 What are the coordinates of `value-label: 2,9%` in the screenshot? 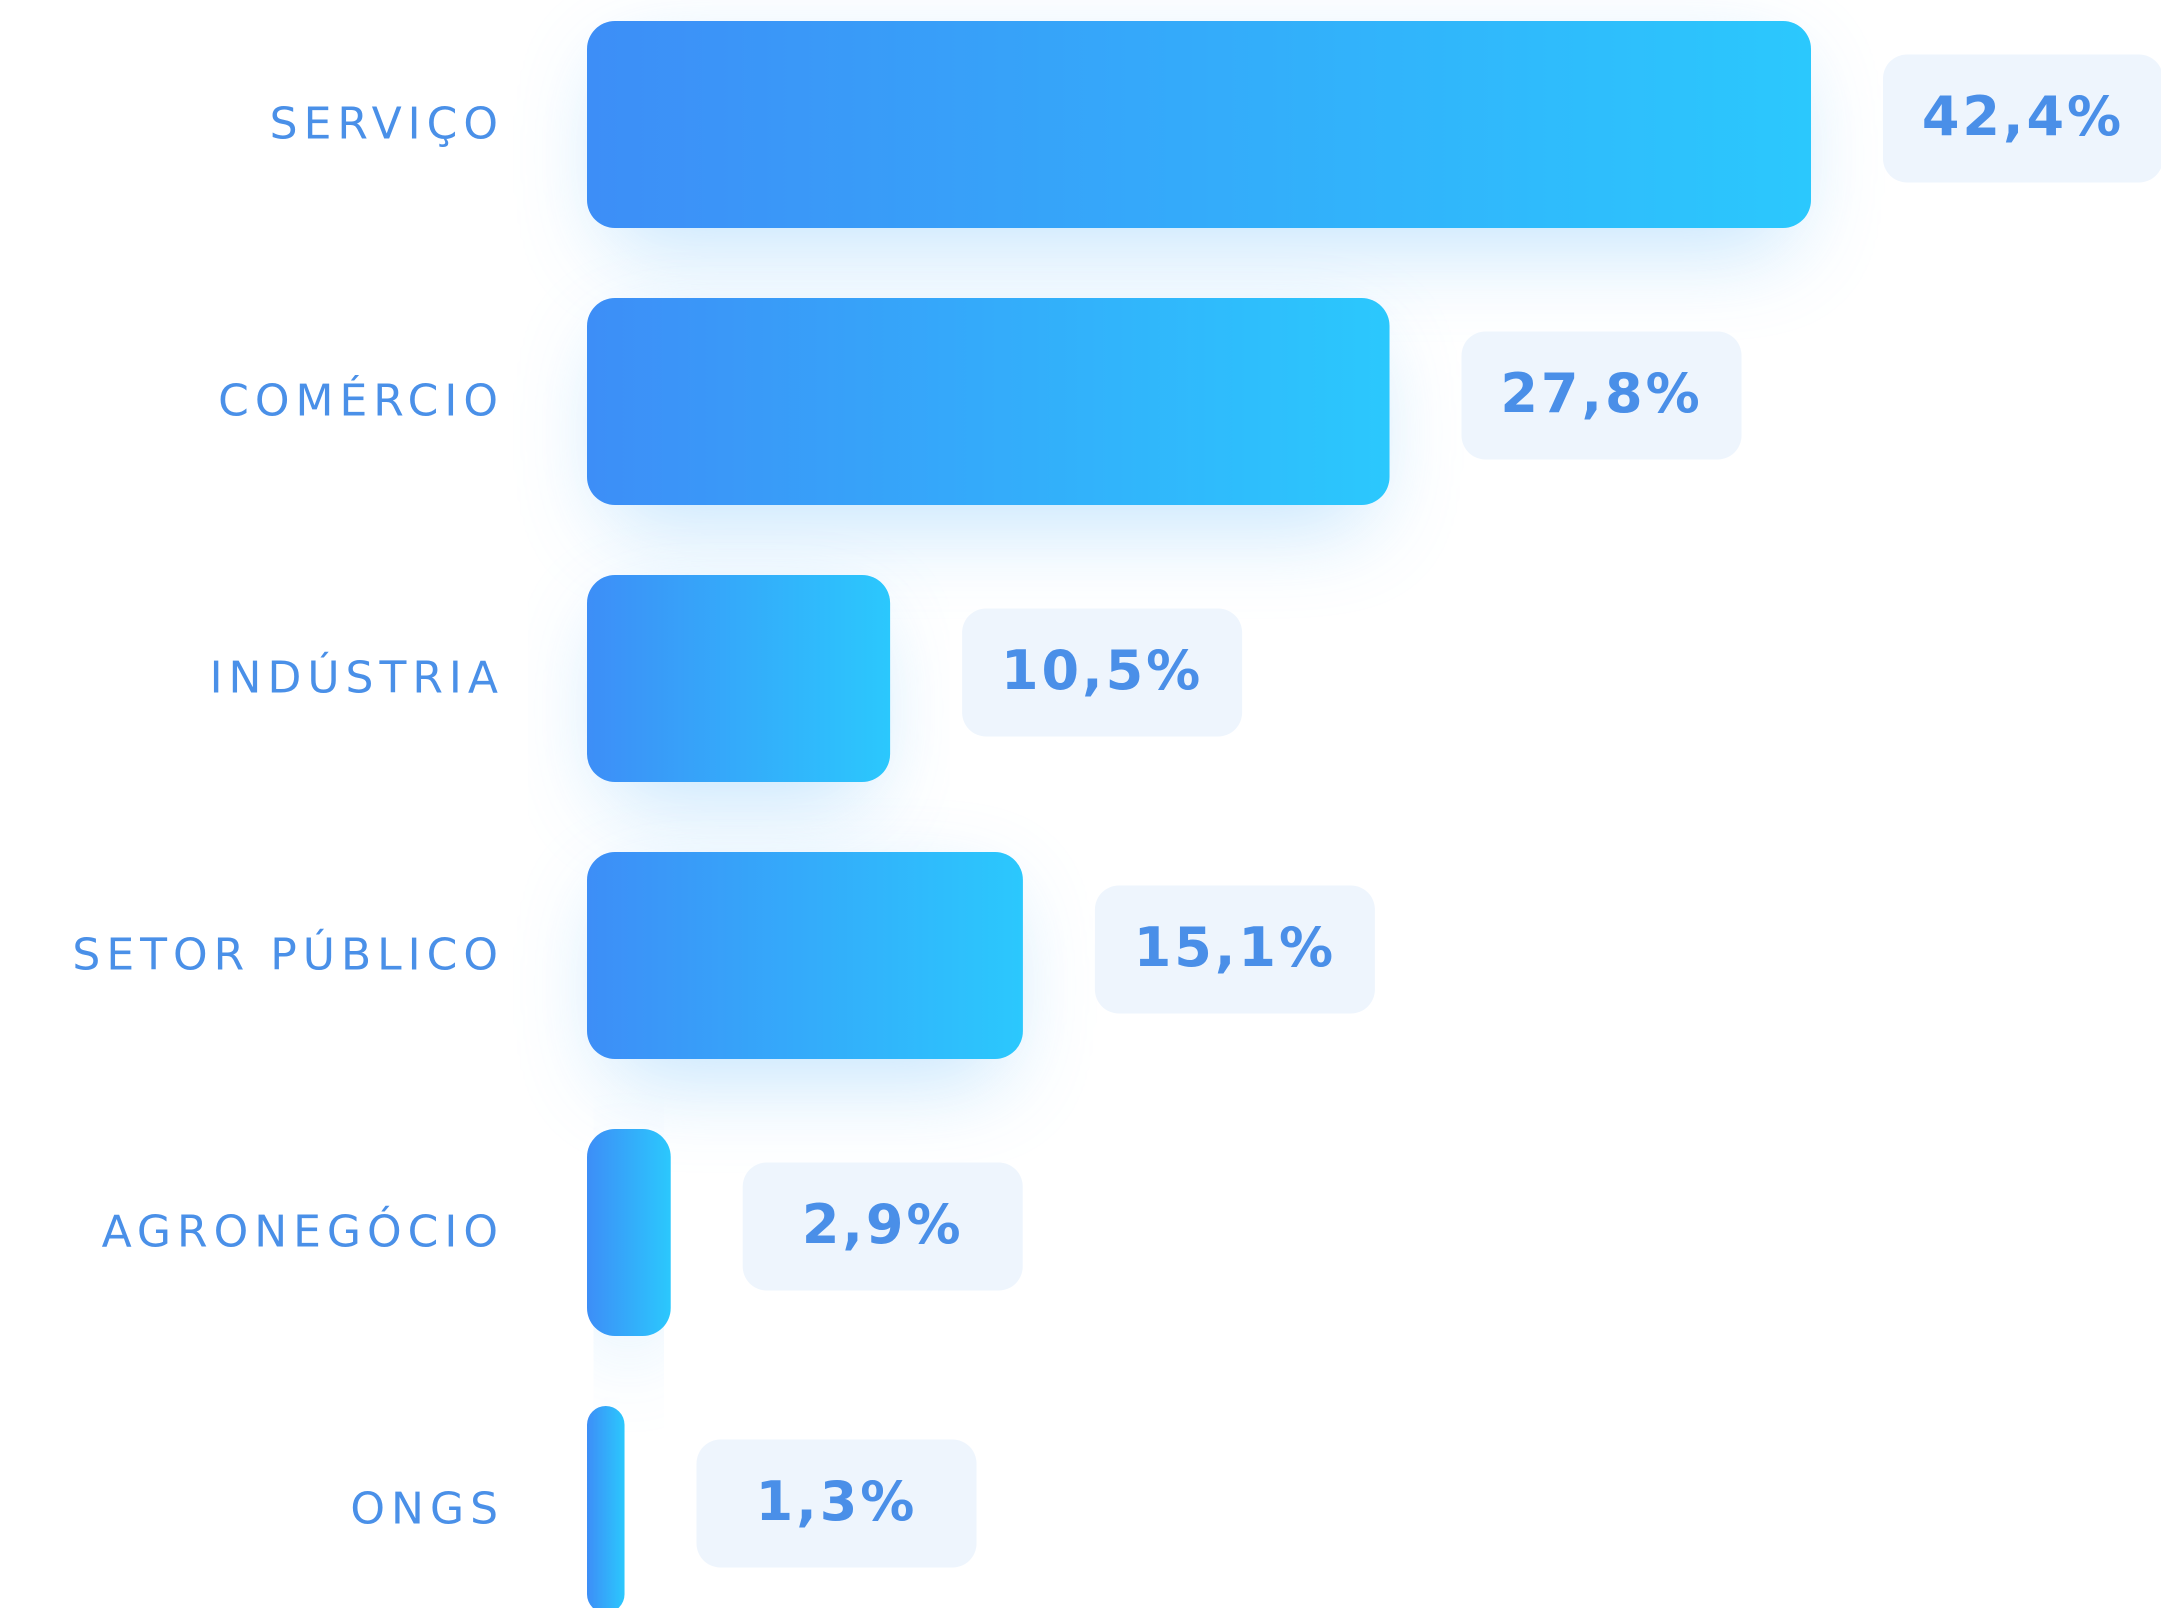 It's located at (883, 1224).